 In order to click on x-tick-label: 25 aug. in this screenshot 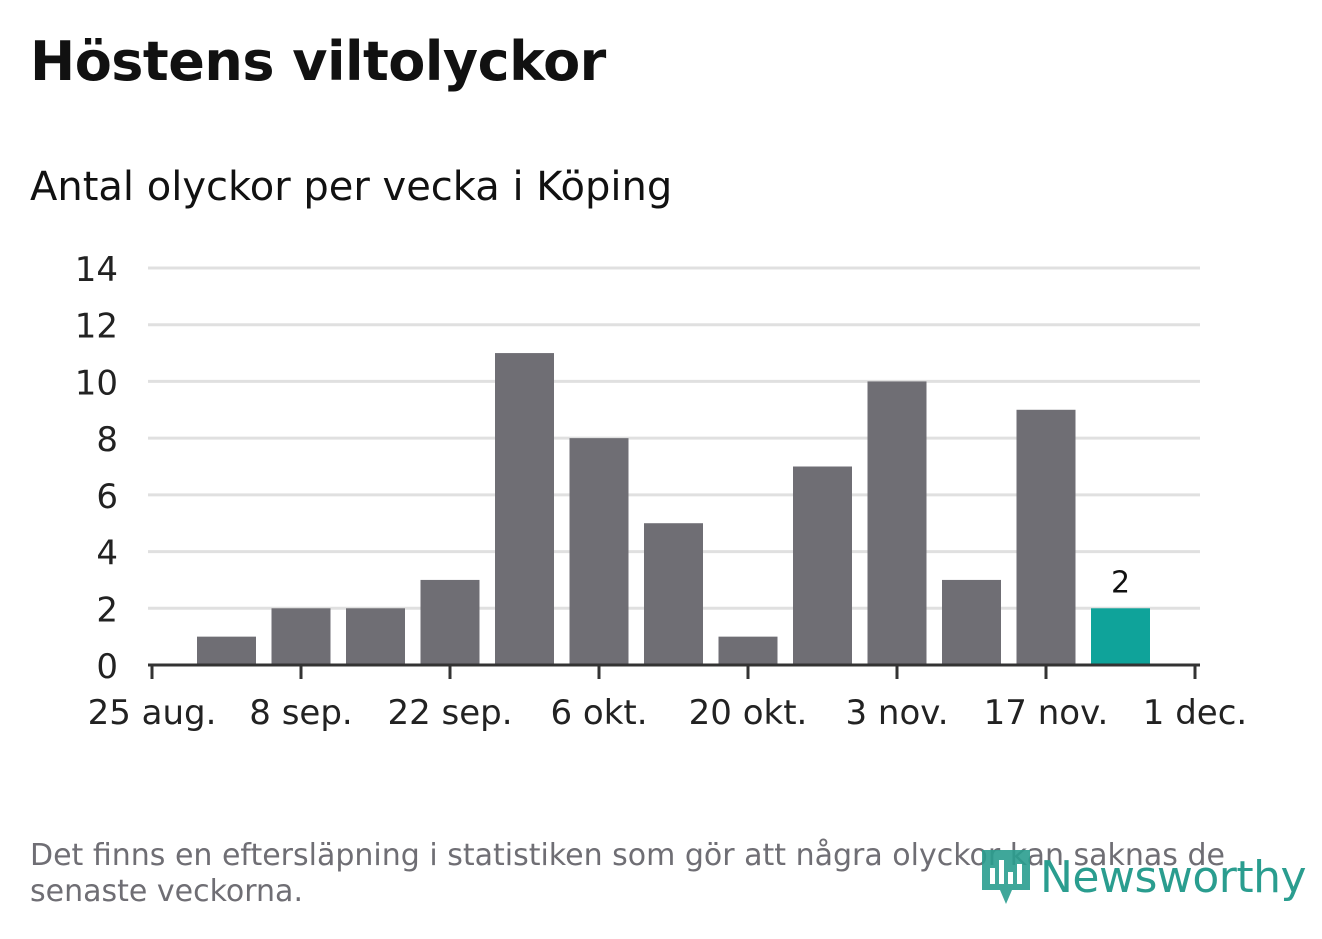, I will do `click(152, 713)`.